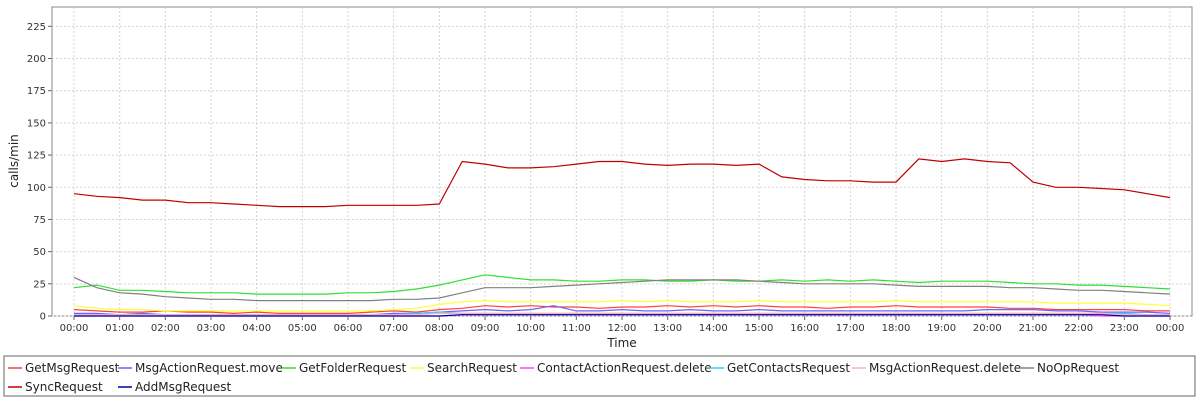 This screenshot has width=1200, height=404. I want to click on x-tick-label: 17:00, so click(850, 328).